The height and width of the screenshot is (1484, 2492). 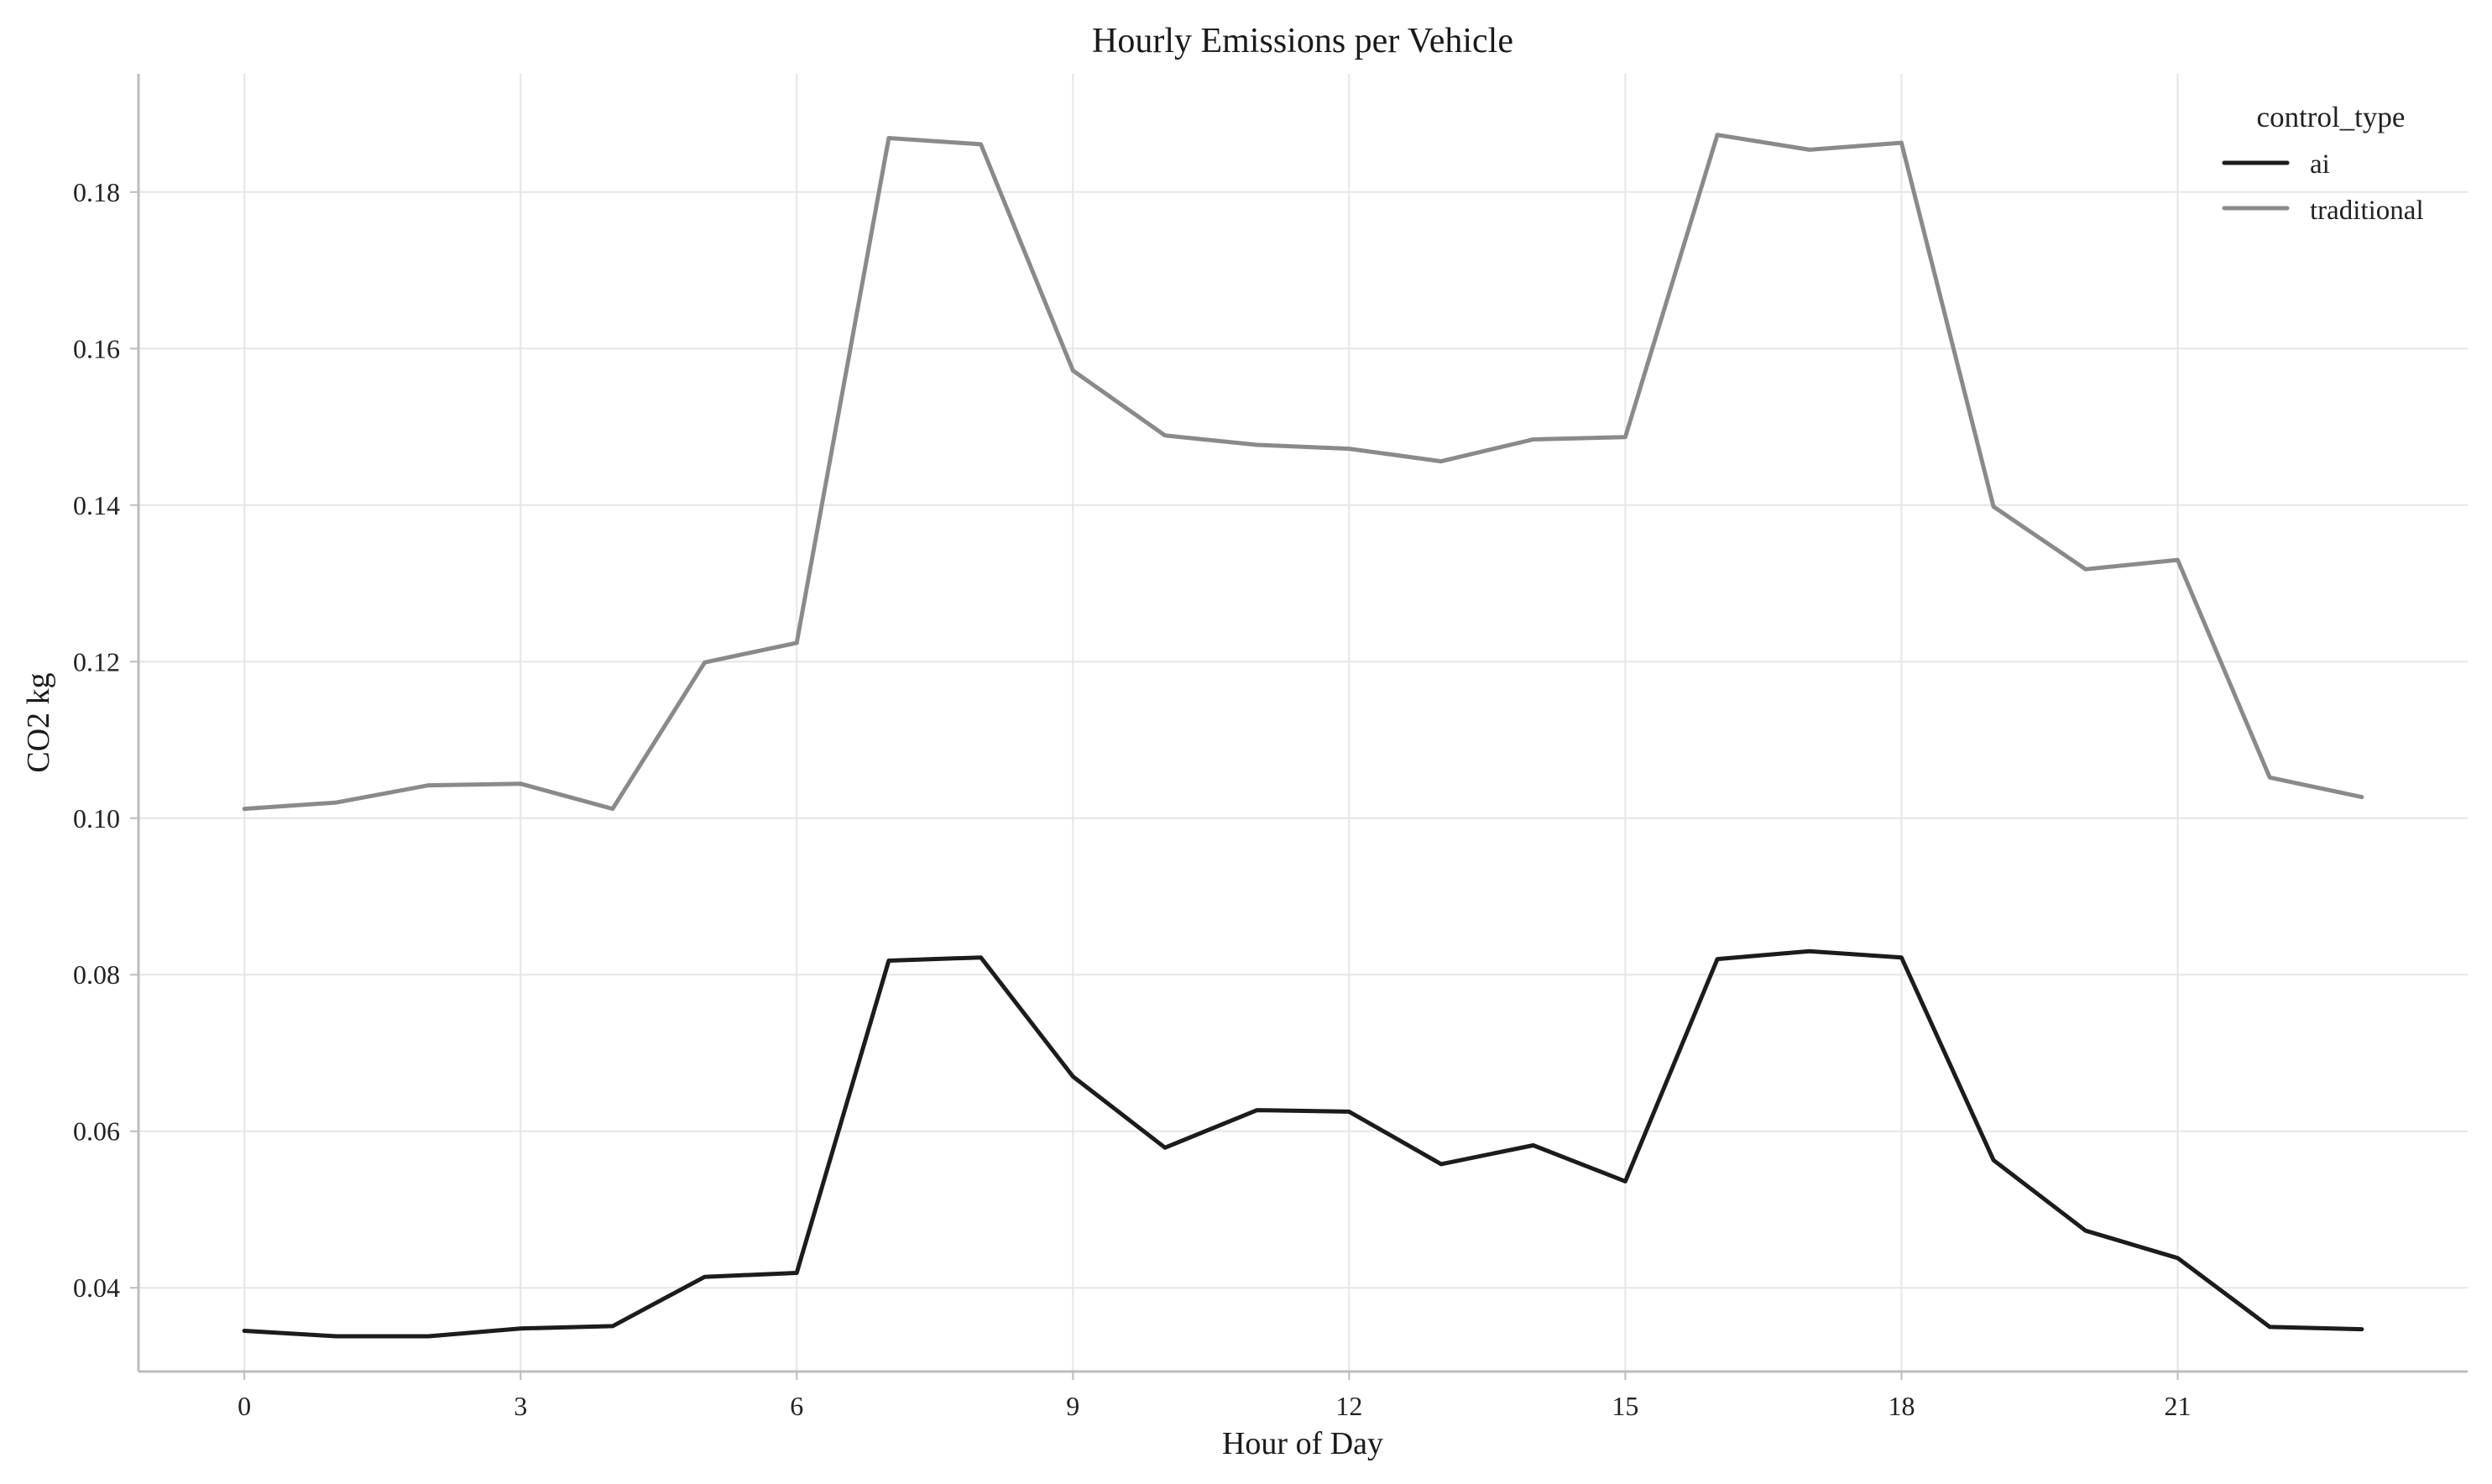 What do you see at coordinates (2320, 164) in the screenshot?
I see `legend-label-ai: ai` at bounding box center [2320, 164].